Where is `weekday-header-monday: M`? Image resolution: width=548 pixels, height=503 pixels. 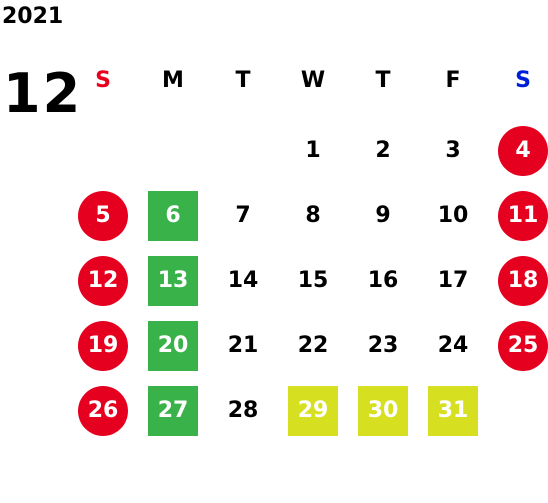 weekday-header-monday: M is located at coordinates (173, 80).